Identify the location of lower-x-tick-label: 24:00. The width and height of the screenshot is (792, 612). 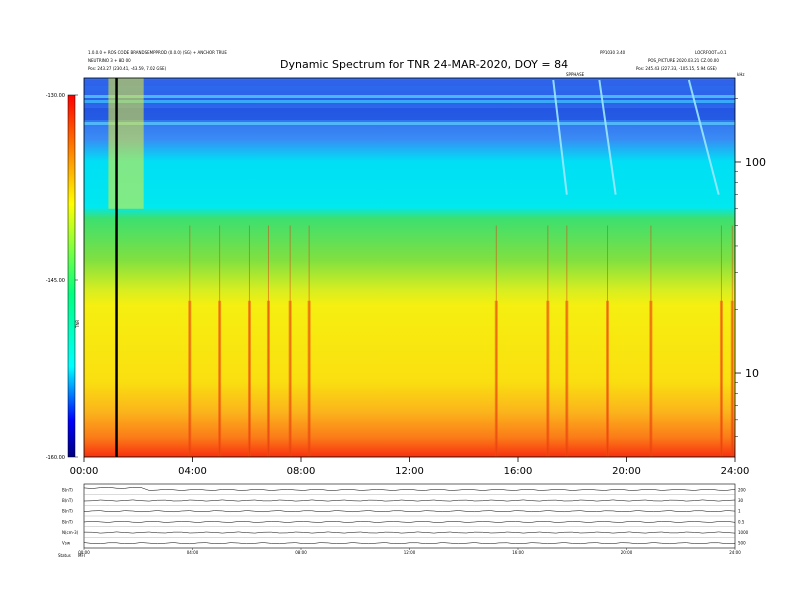
(735, 552).